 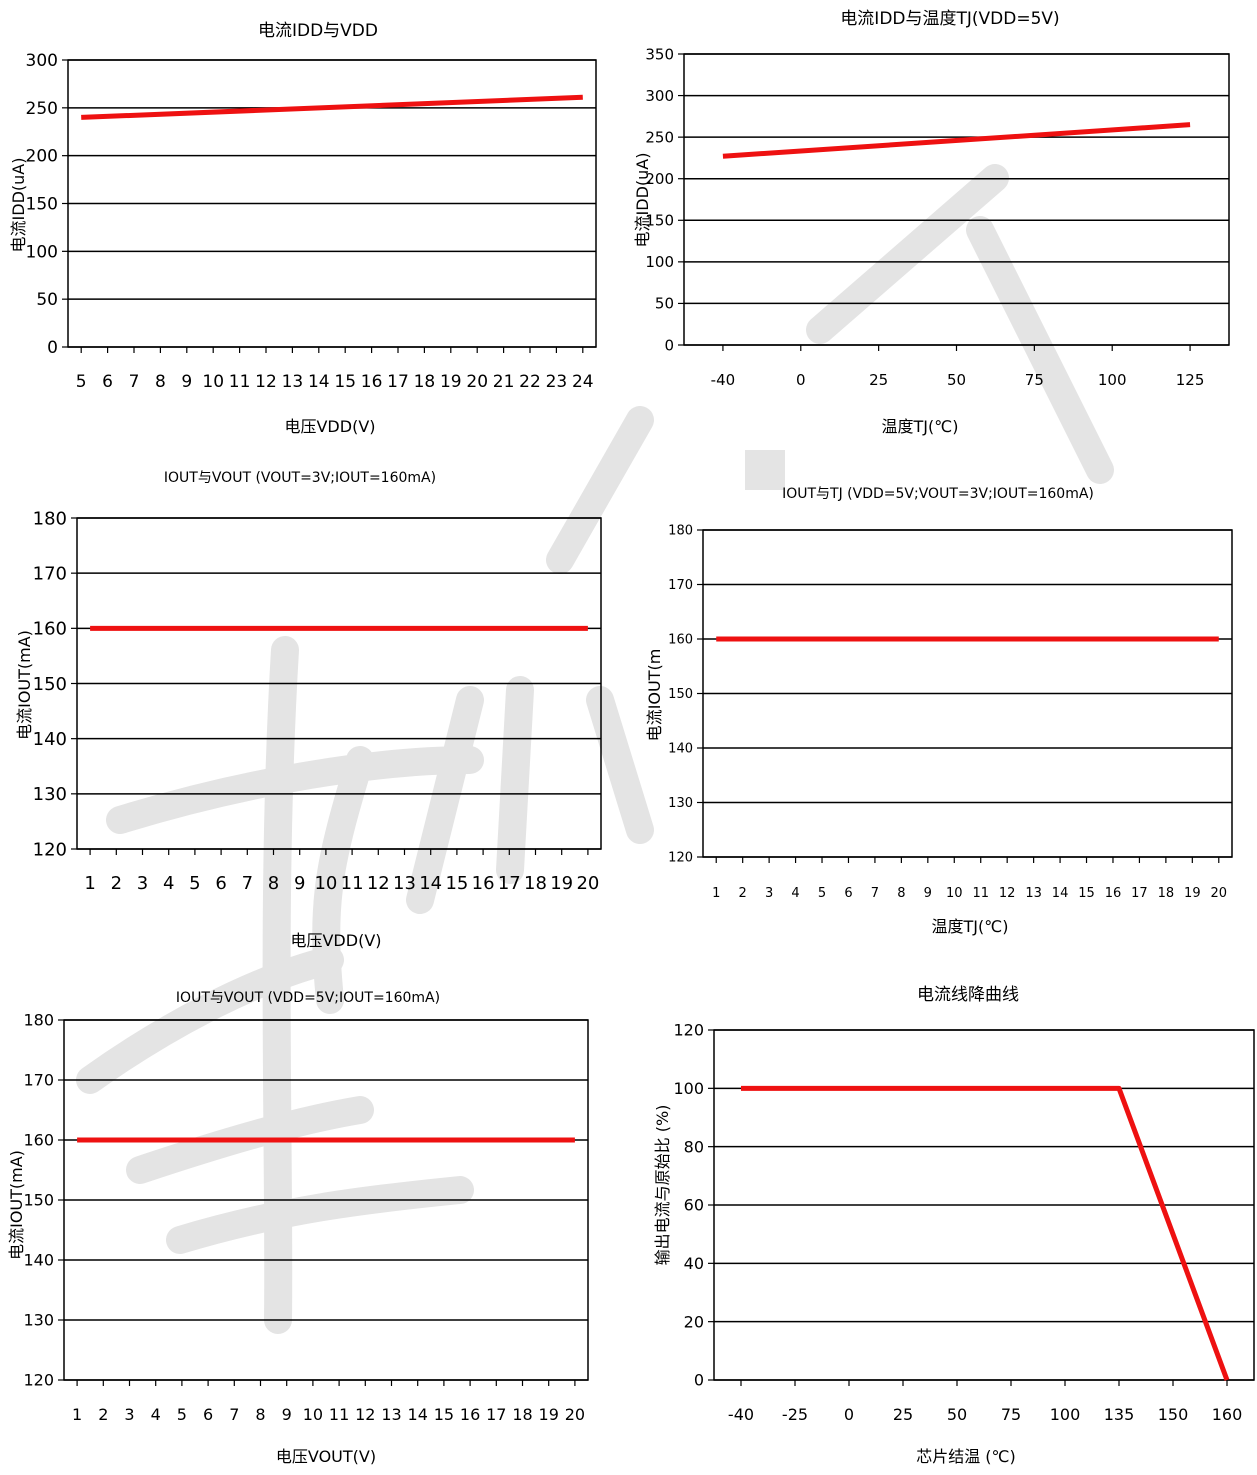 I want to click on x-tick-label: 7, so click(x=247, y=883).